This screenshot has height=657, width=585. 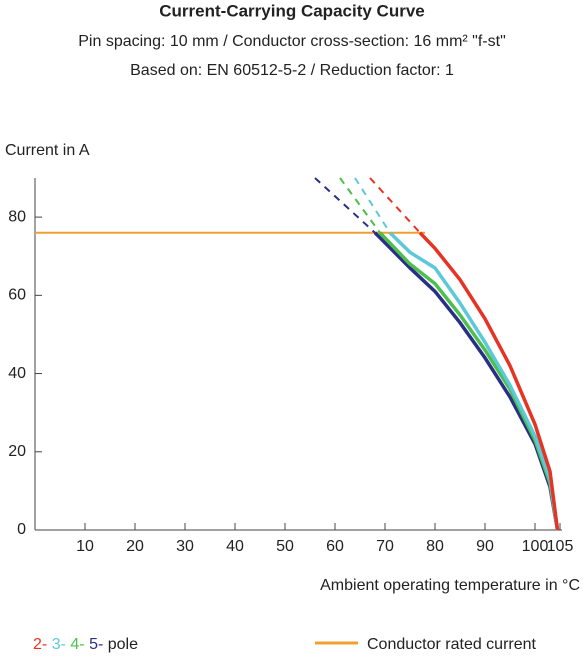 I want to click on x-tick-label: 40, so click(x=235, y=546).